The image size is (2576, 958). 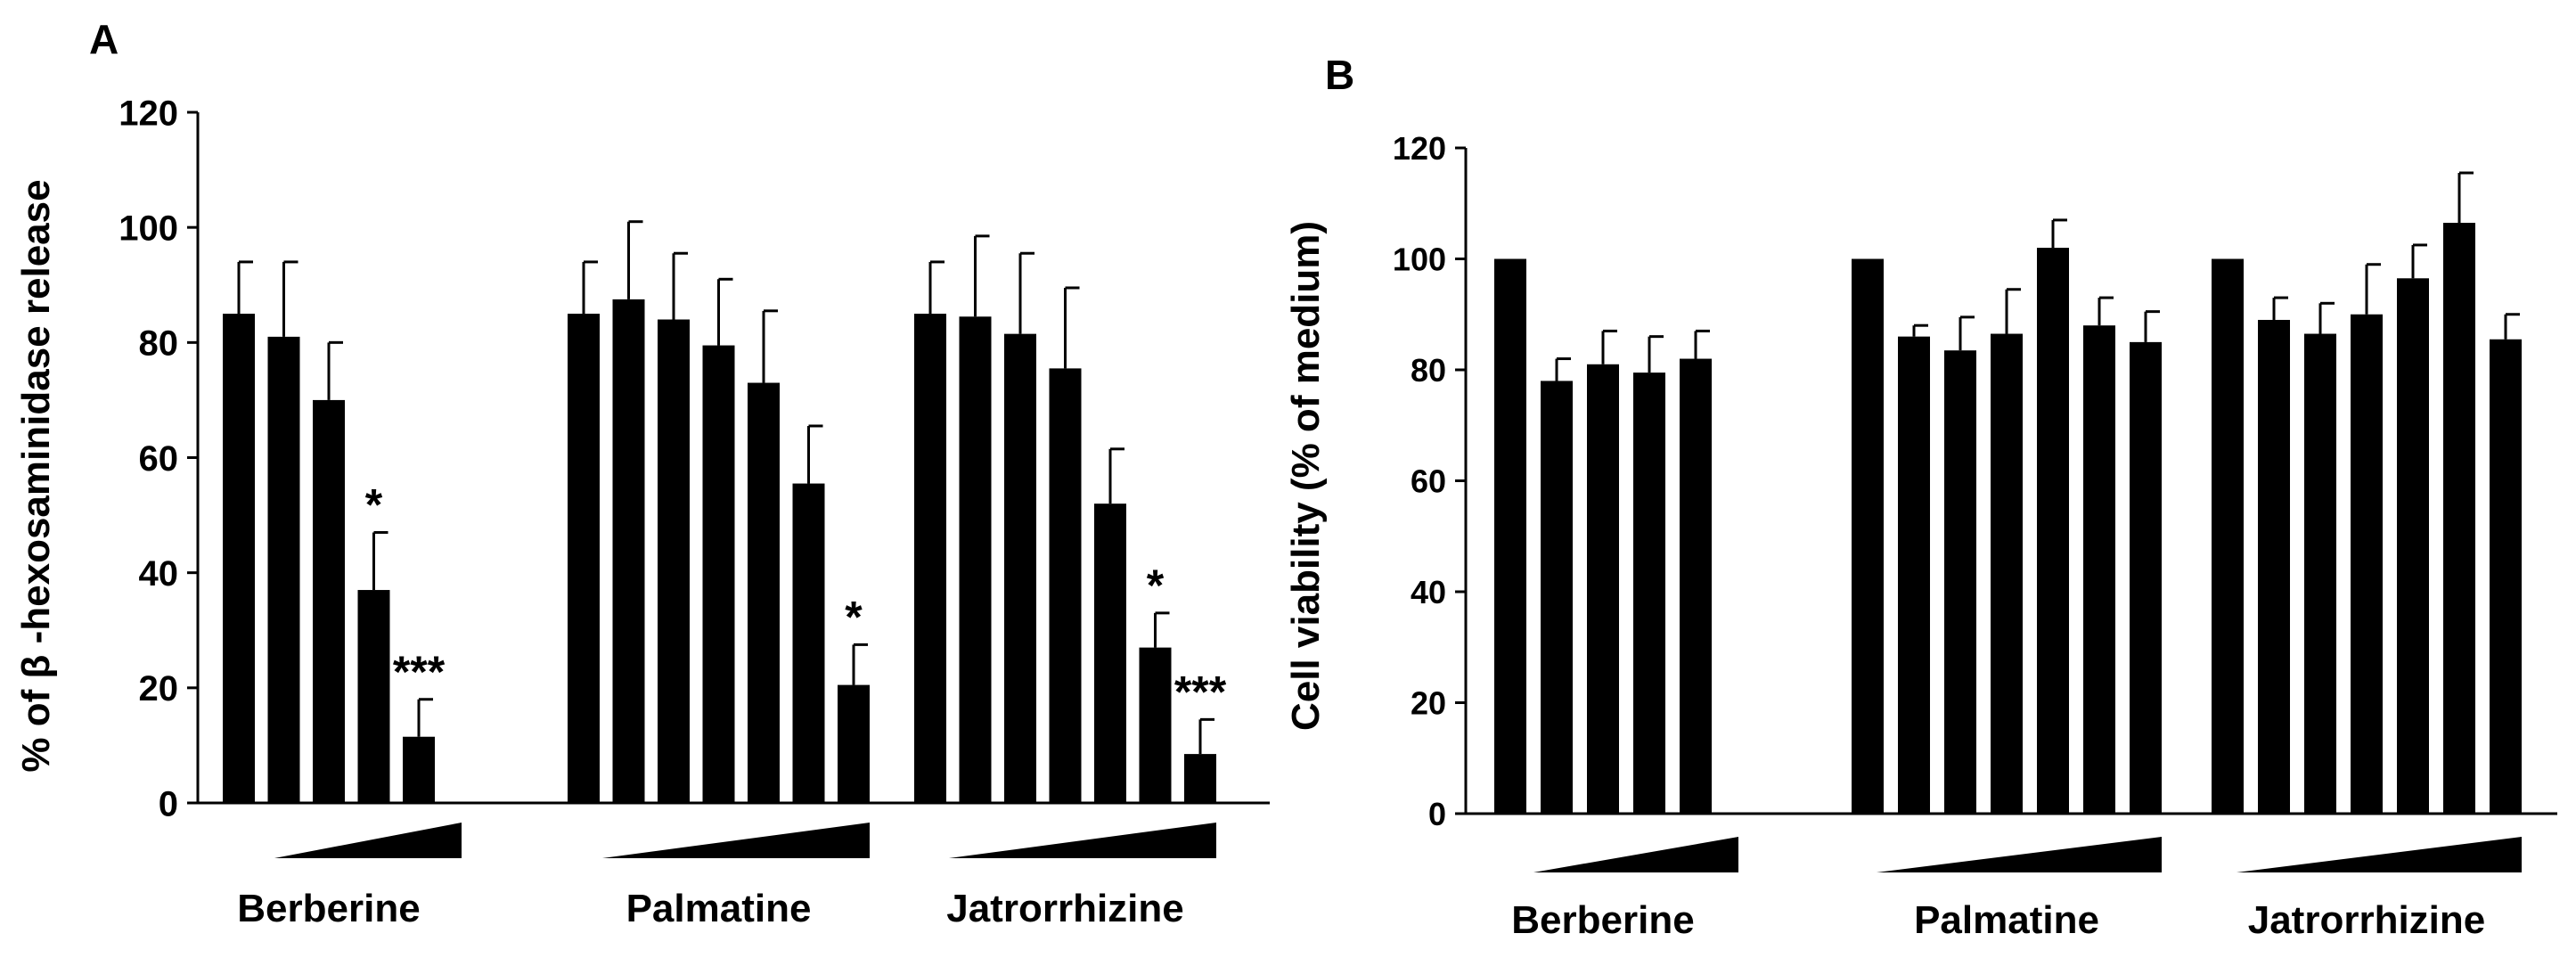 What do you see at coordinates (104, 39) in the screenshot?
I see `panel-a-label: A` at bounding box center [104, 39].